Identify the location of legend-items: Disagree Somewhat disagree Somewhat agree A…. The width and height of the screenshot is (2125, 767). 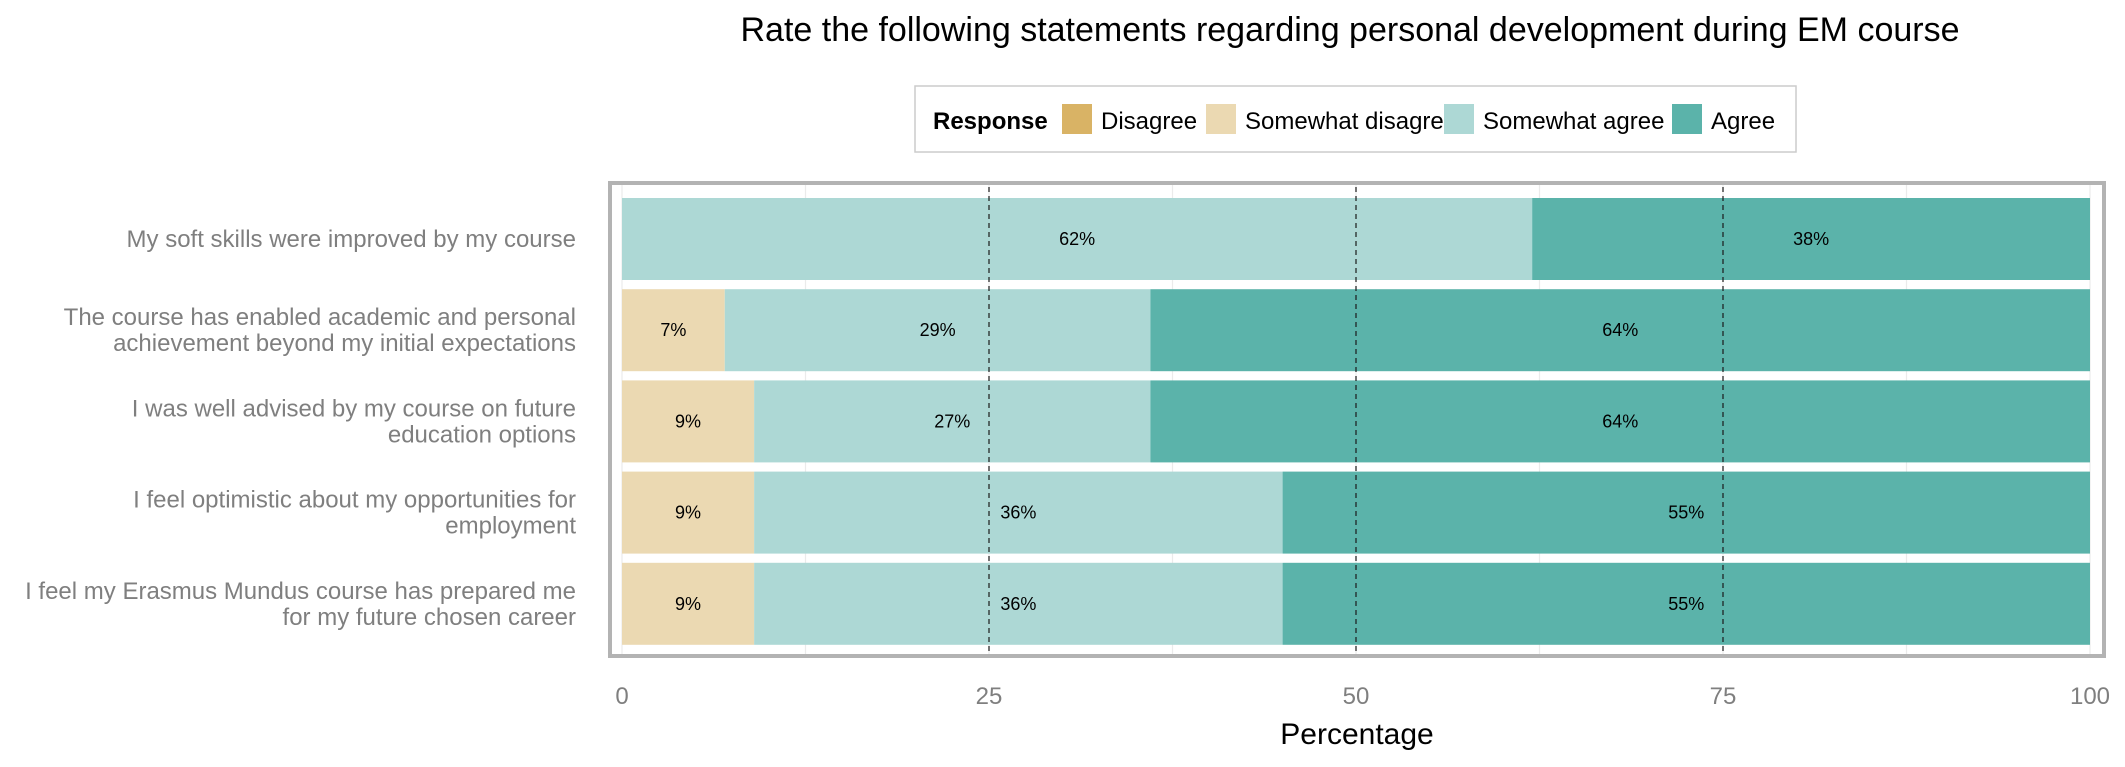
(1418, 119).